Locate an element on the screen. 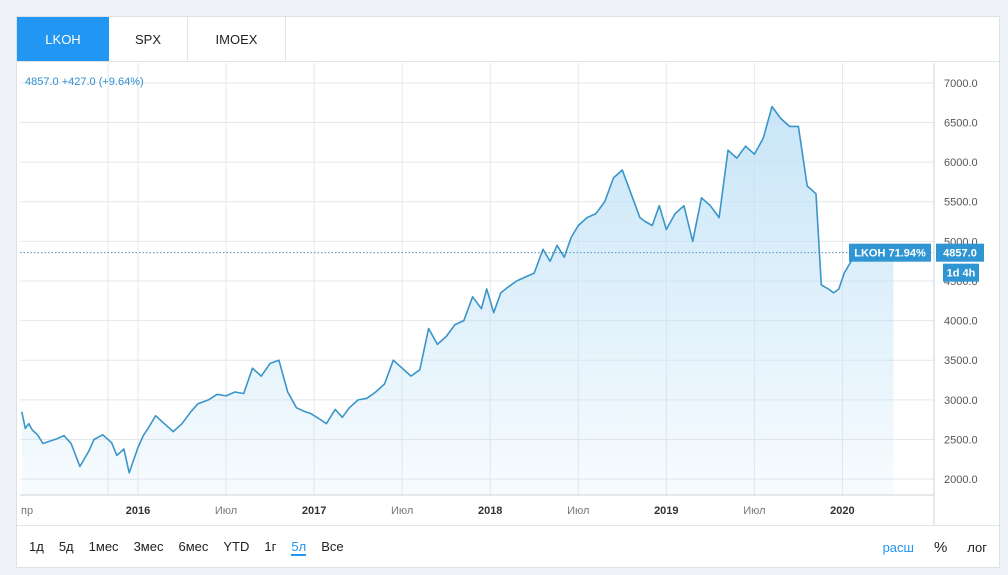 This screenshot has height=575, width=1008. scale-log: лог is located at coordinates (977, 547).